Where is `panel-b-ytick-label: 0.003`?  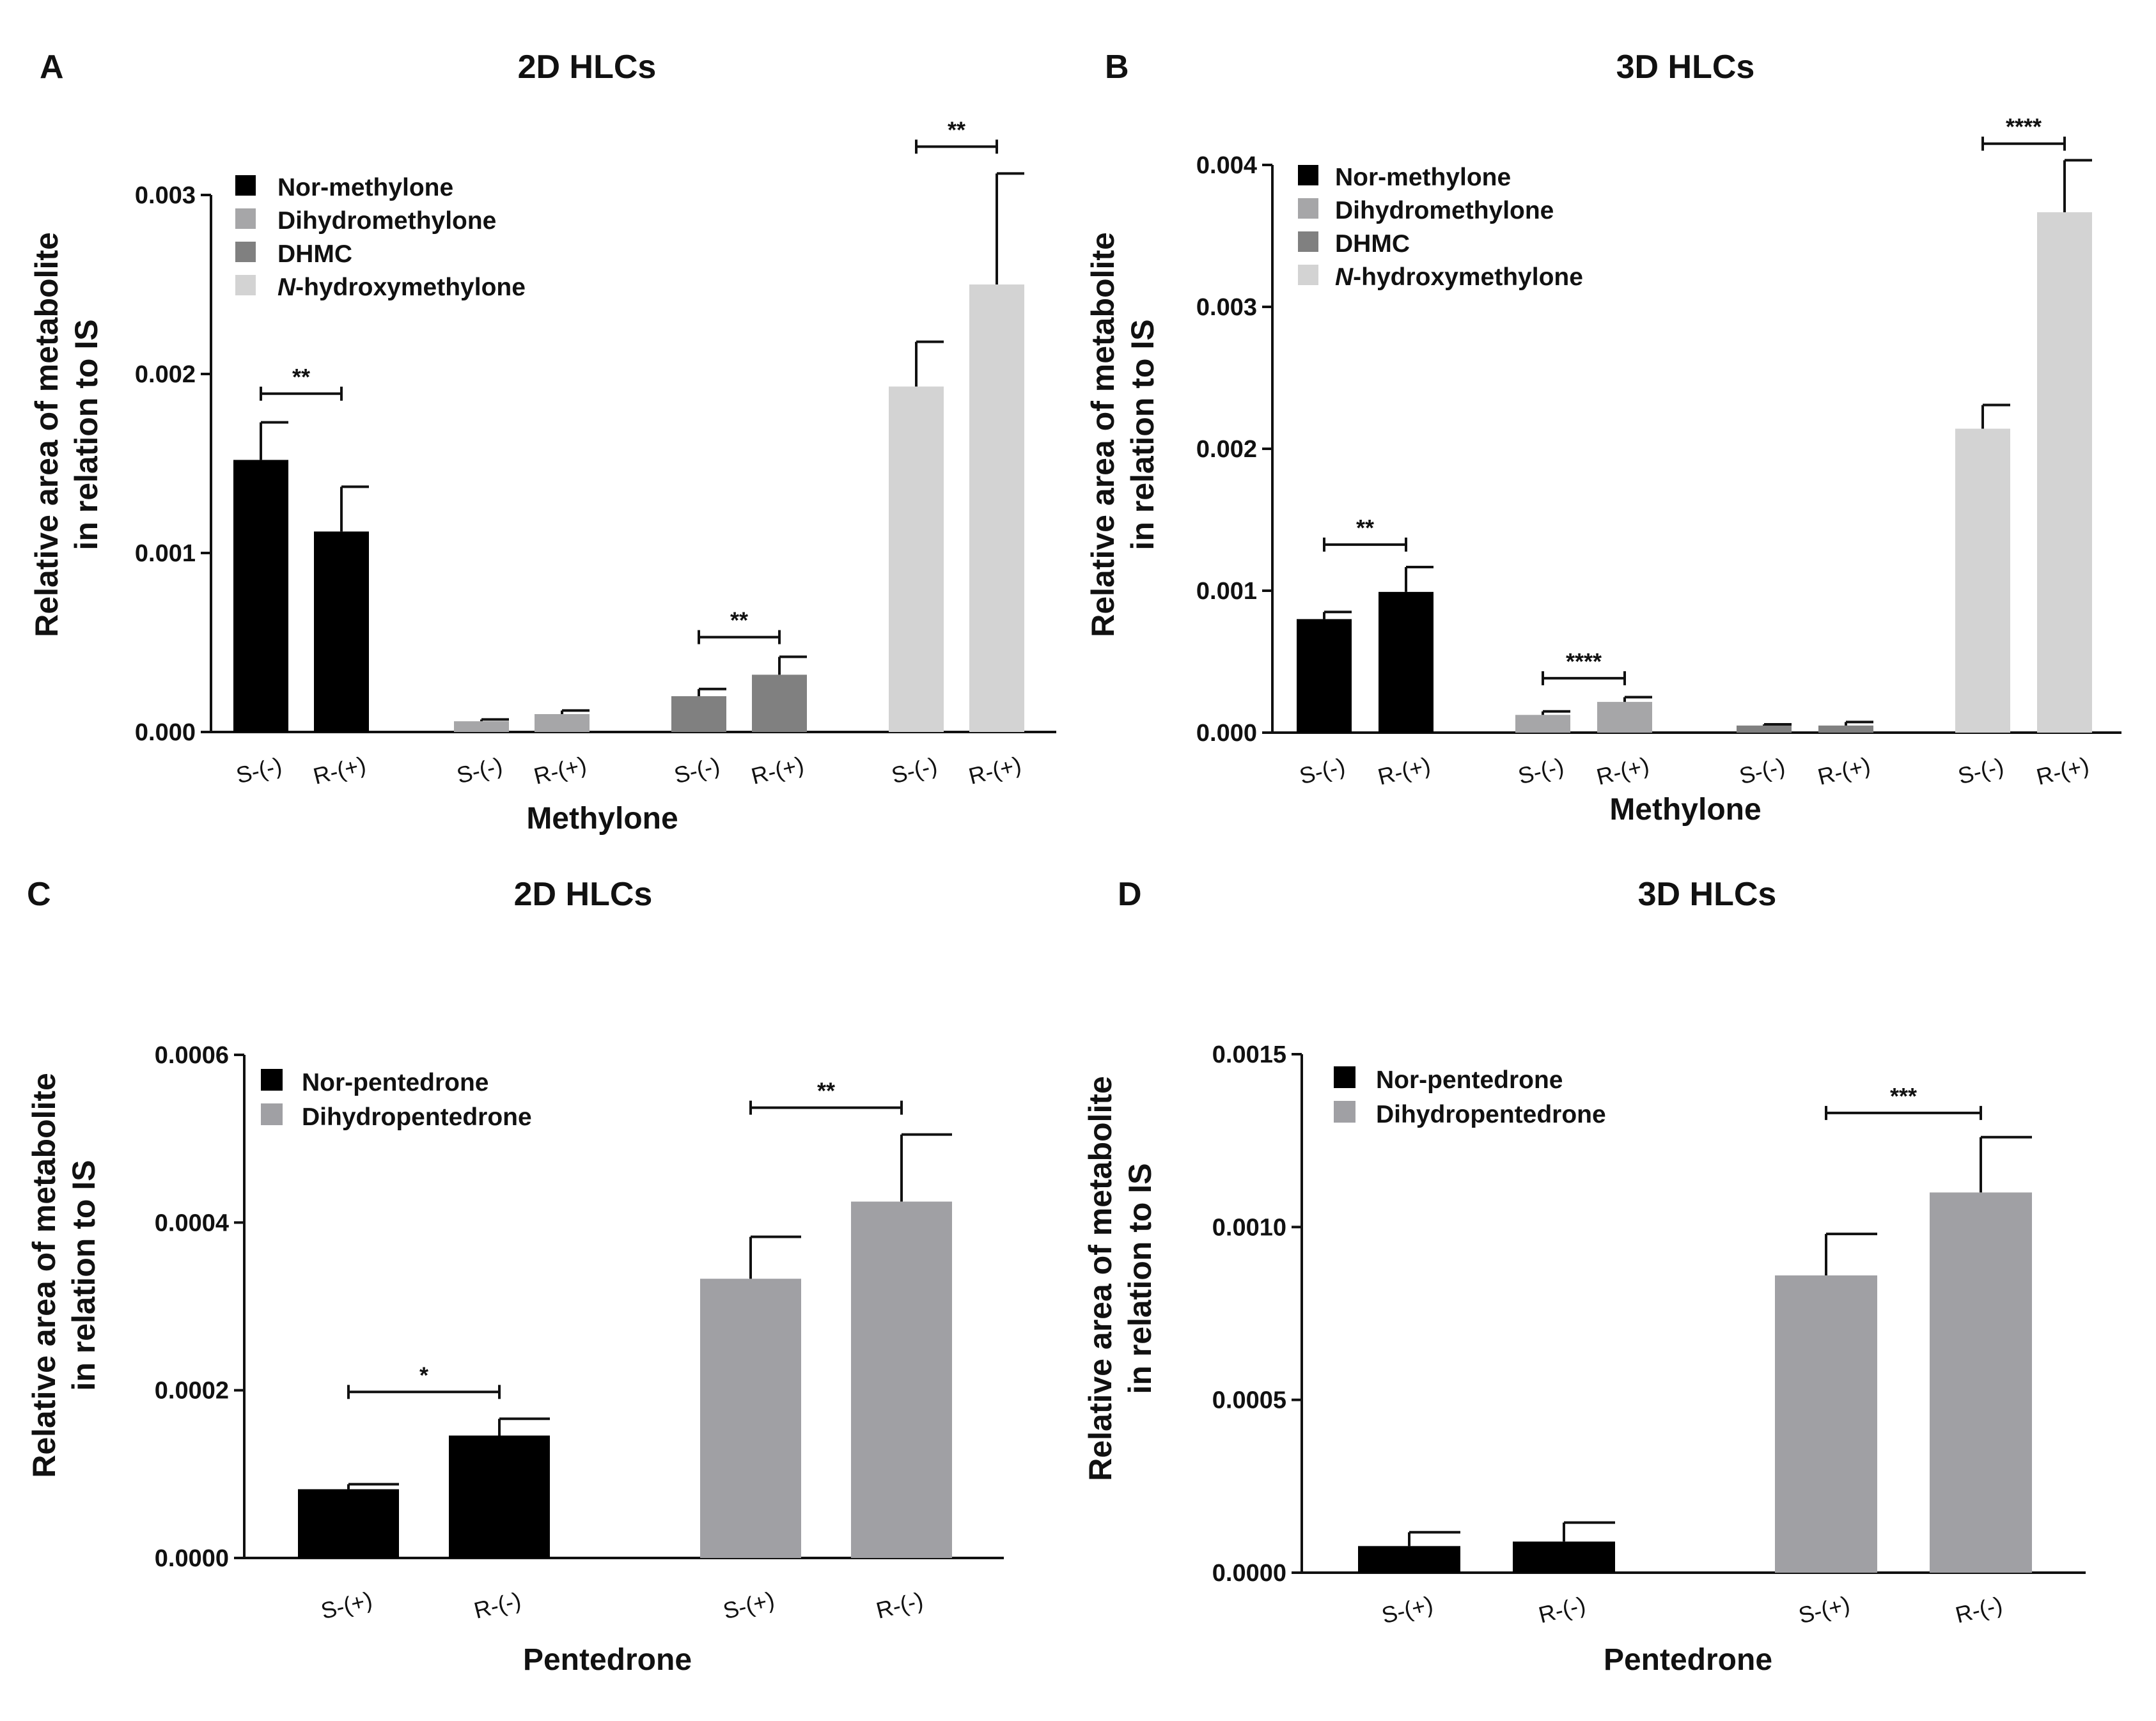 panel-b-ytick-label: 0.003 is located at coordinates (1227, 307).